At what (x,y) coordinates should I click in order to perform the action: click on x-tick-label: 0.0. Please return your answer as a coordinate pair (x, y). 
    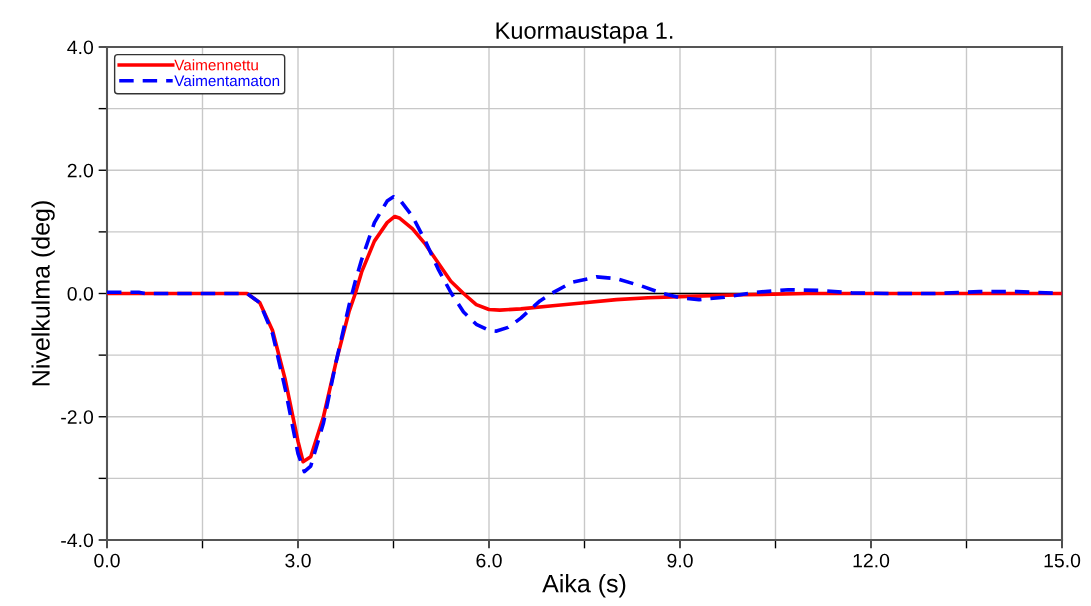
    Looking at the image, I should click on (107, 560).